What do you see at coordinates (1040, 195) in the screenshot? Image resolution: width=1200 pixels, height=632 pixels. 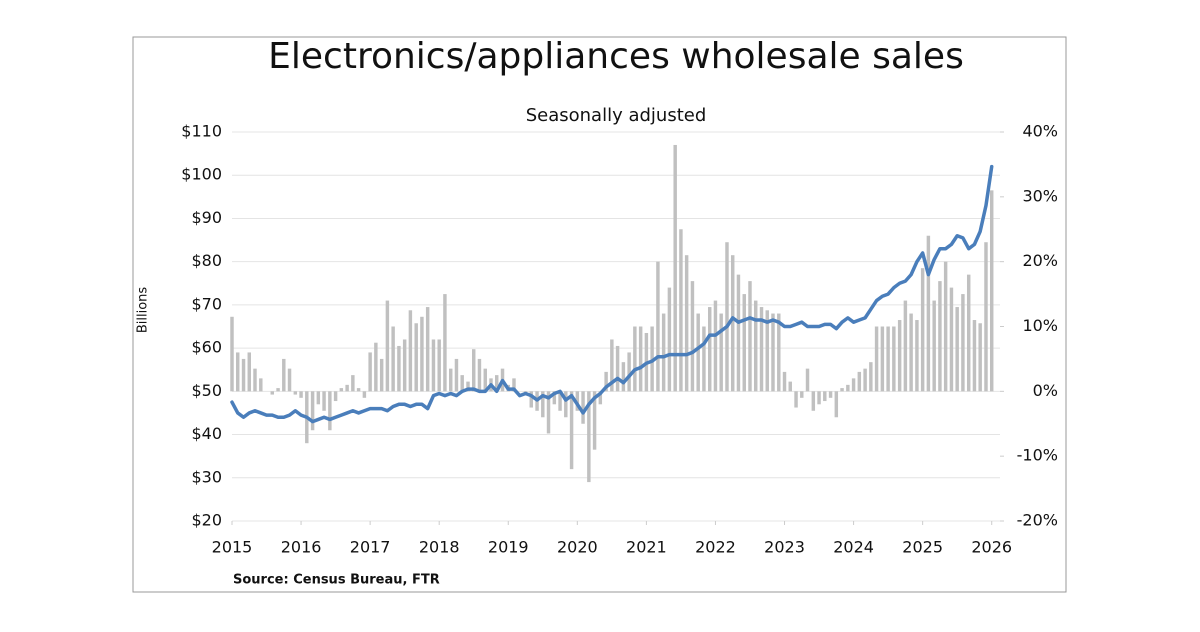 I see `y2-tick-label: 30%` at bounding box center [1040, 195].